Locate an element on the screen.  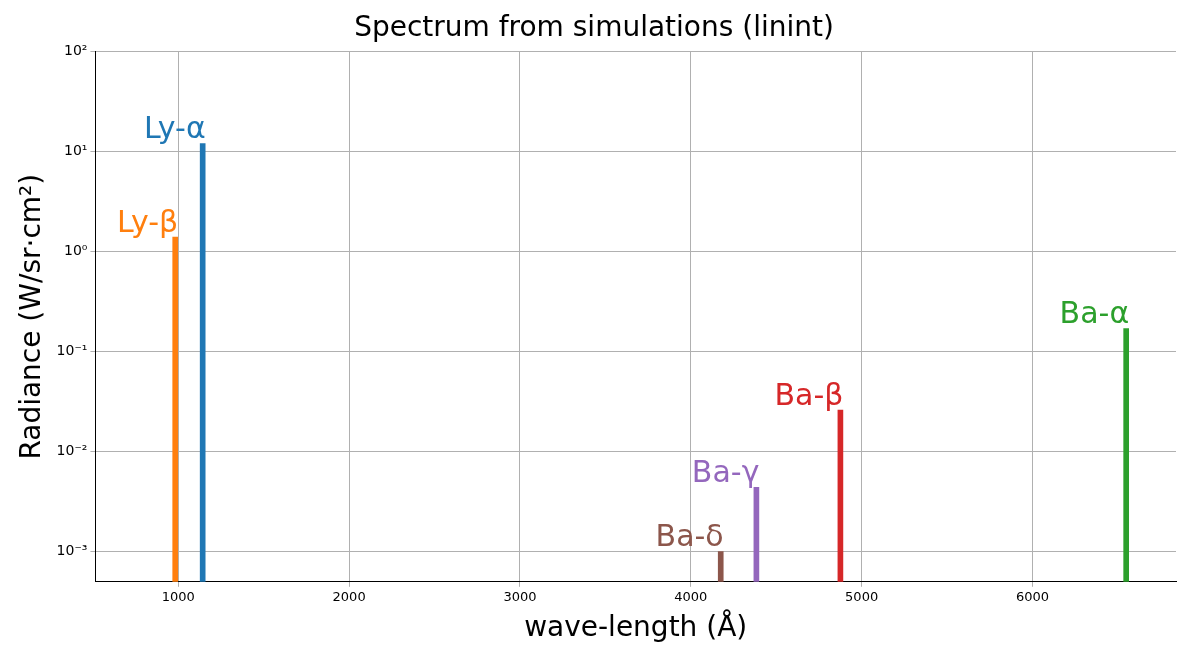
y-tick-label: 10¹ is located at coordinates (75, 150).